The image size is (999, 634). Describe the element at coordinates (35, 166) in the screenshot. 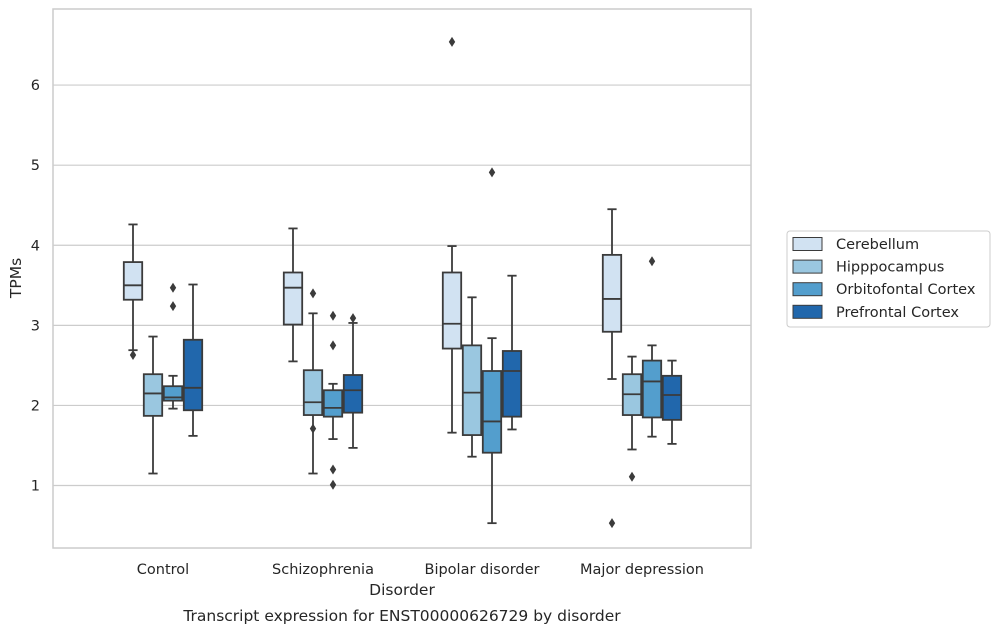

I see `y-tick-label: 5` at that location.